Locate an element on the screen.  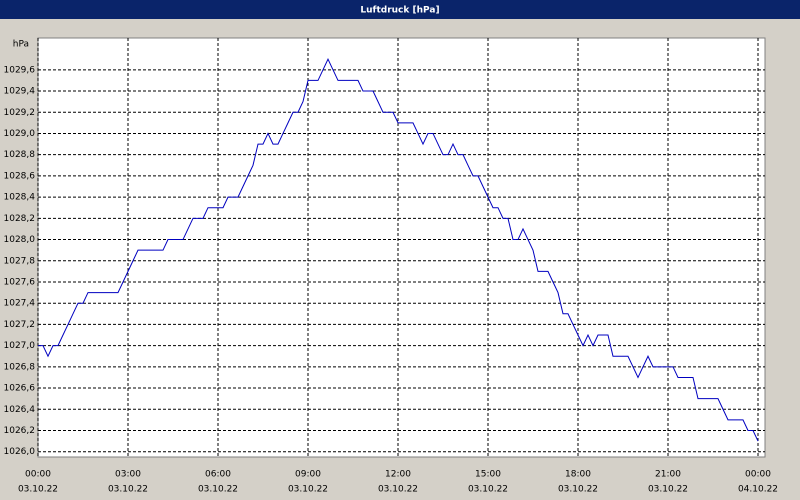
y-tick-label: 1028,2 is located at coordinates (20, 219).